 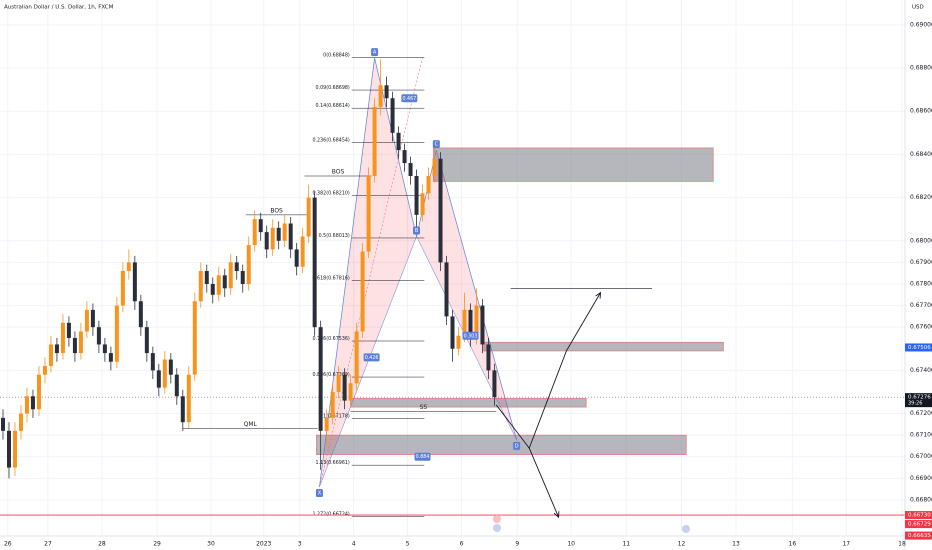 I want to click on pattern-point-label: B, so click(x=417, y=231).